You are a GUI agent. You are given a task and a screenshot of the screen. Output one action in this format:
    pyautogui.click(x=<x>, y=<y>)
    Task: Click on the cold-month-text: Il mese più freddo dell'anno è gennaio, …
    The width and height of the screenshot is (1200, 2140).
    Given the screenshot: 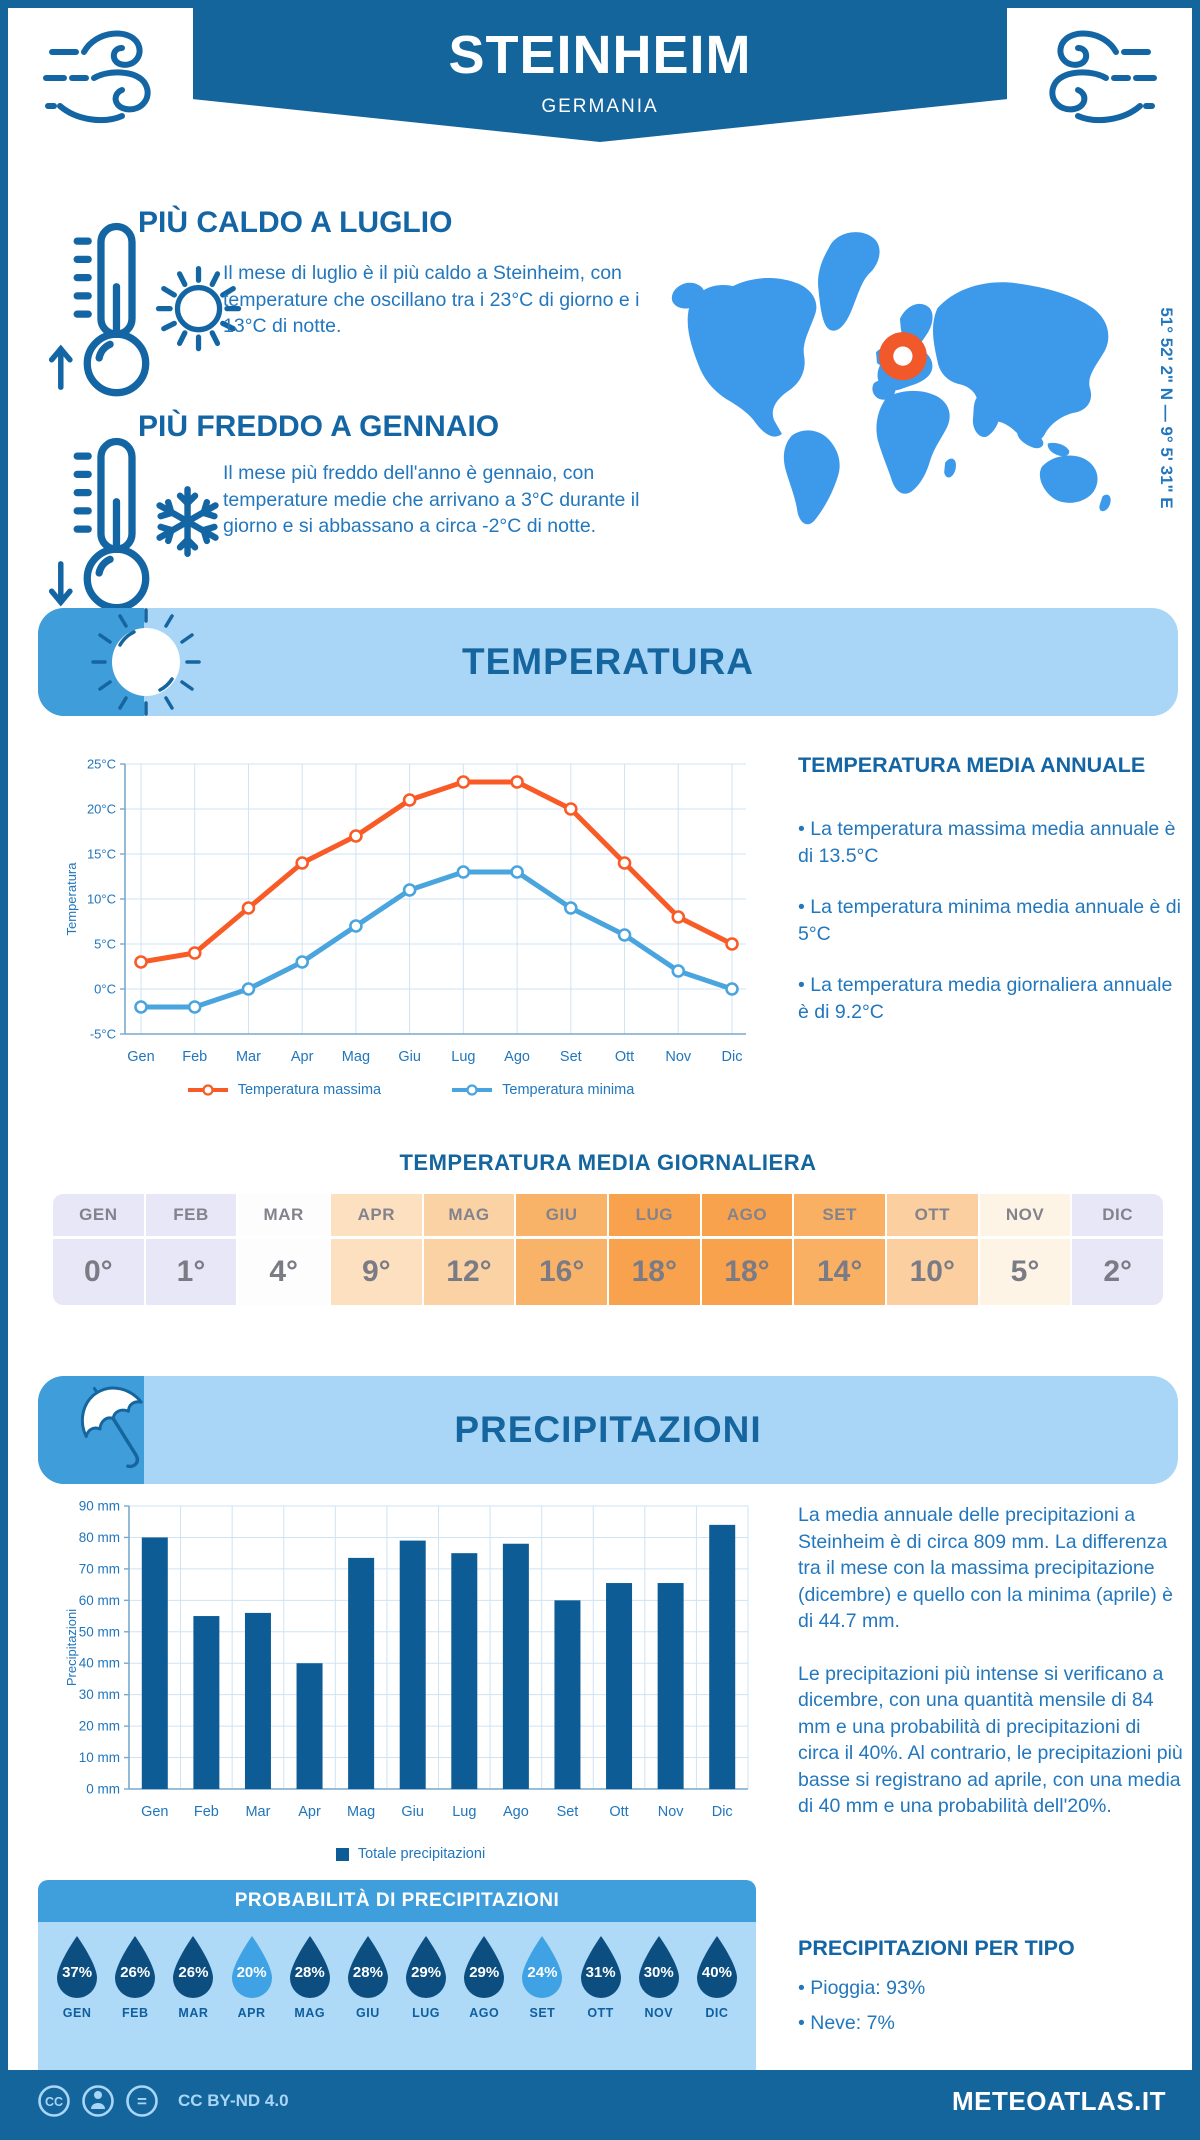 What is the action you would take?
    pyautogui.click(x=431, y=500)
    